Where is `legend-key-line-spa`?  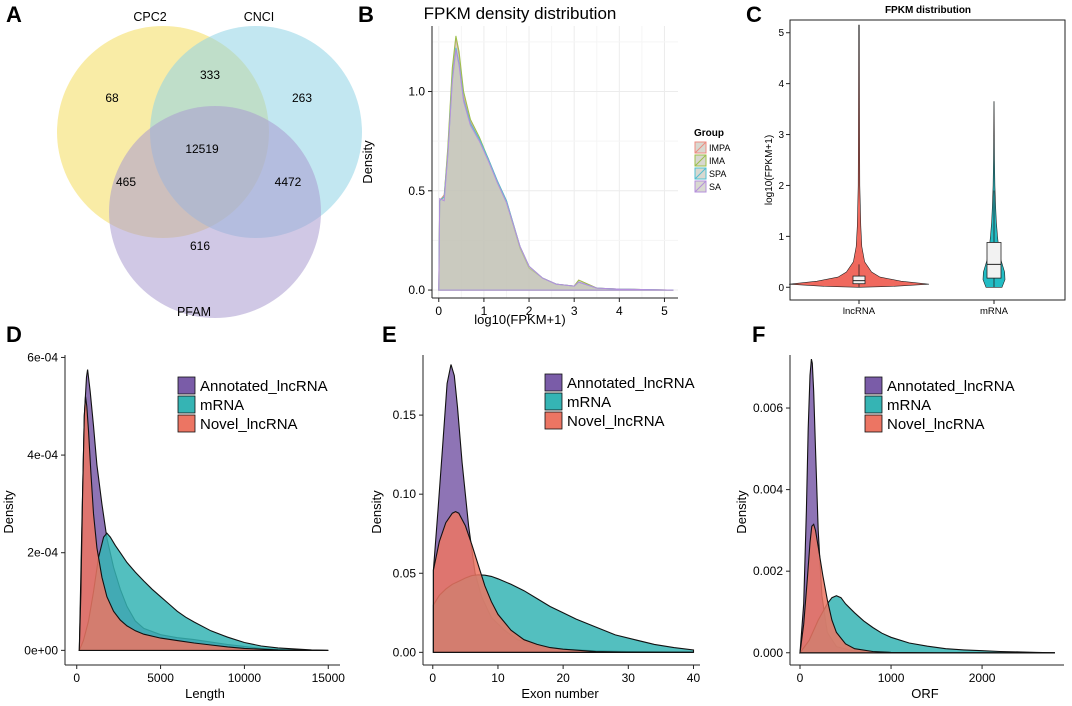 legend-key-line-spa is located at coordinates (700, 173).